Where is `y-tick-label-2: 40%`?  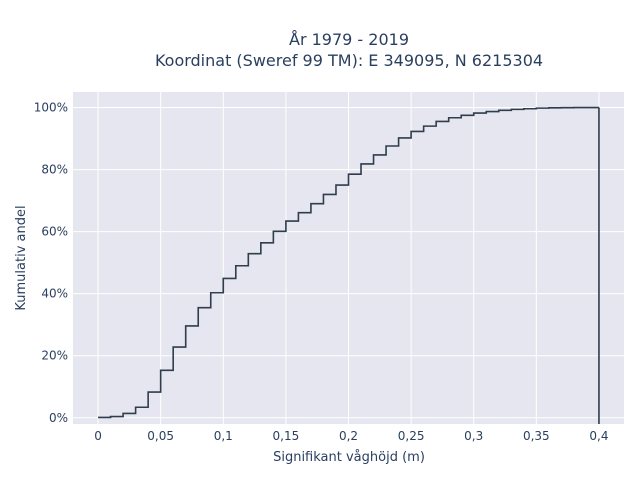 y-tick-label-2: 40% is located at coordinates (54, 294).